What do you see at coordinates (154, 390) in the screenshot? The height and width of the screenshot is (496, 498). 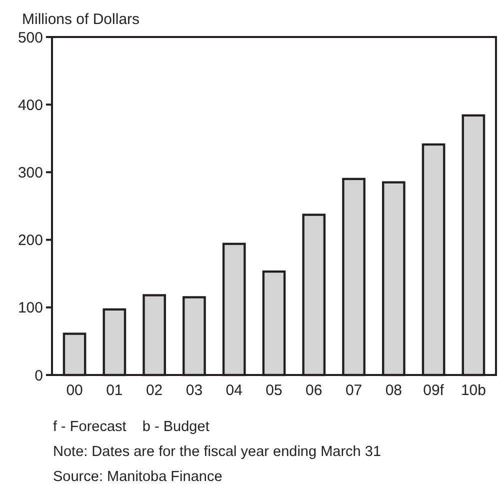 I see `x-tick-label: 02` at bounding box center [154, 390].